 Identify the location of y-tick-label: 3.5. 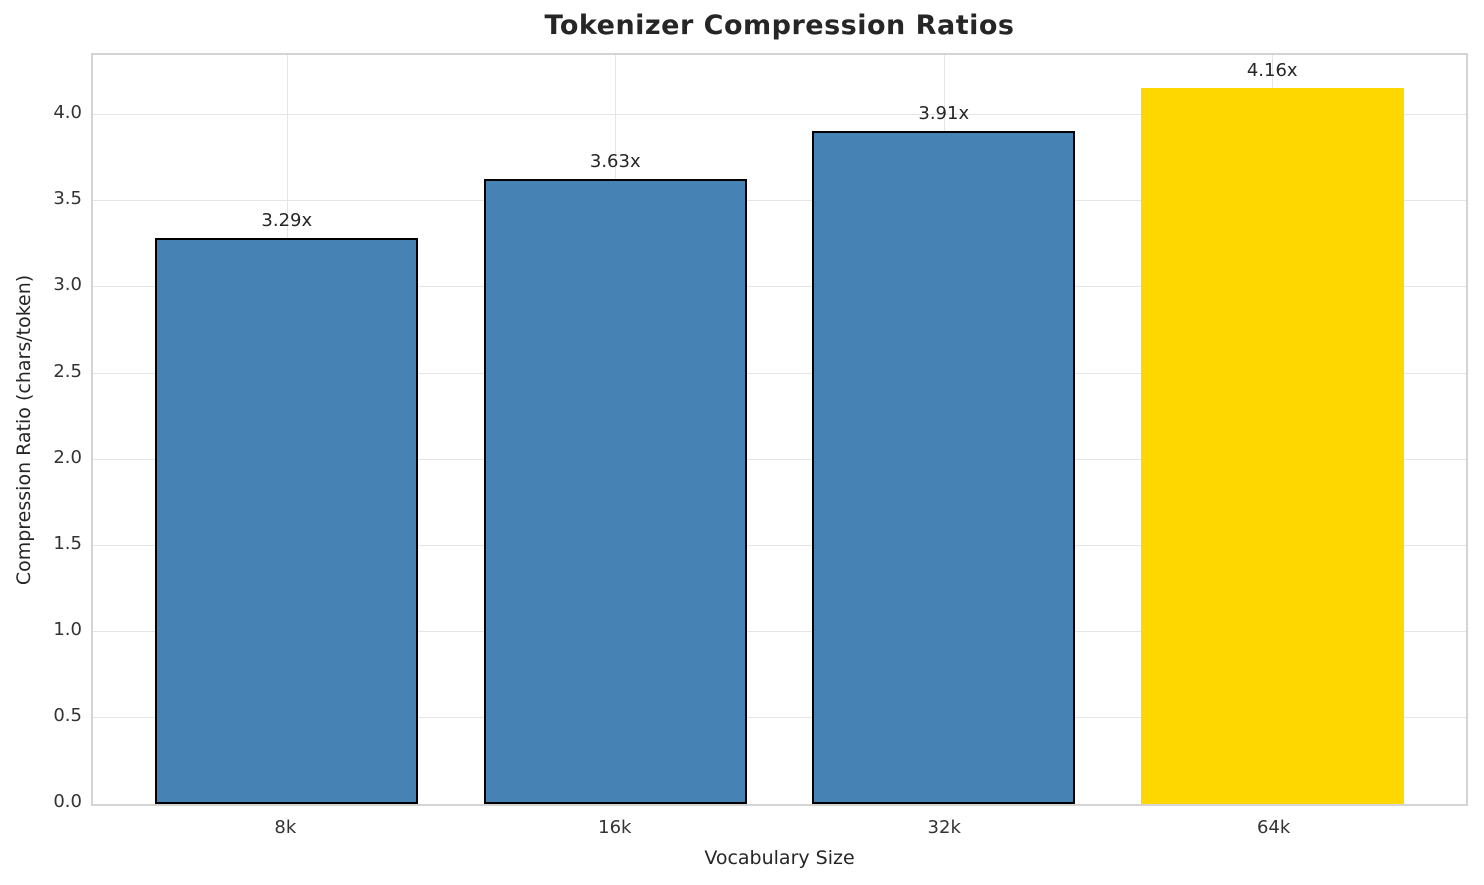
(67, 199).